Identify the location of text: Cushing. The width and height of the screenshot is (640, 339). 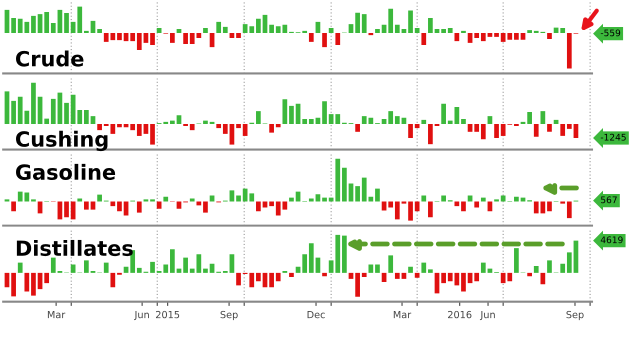
(62, 141).